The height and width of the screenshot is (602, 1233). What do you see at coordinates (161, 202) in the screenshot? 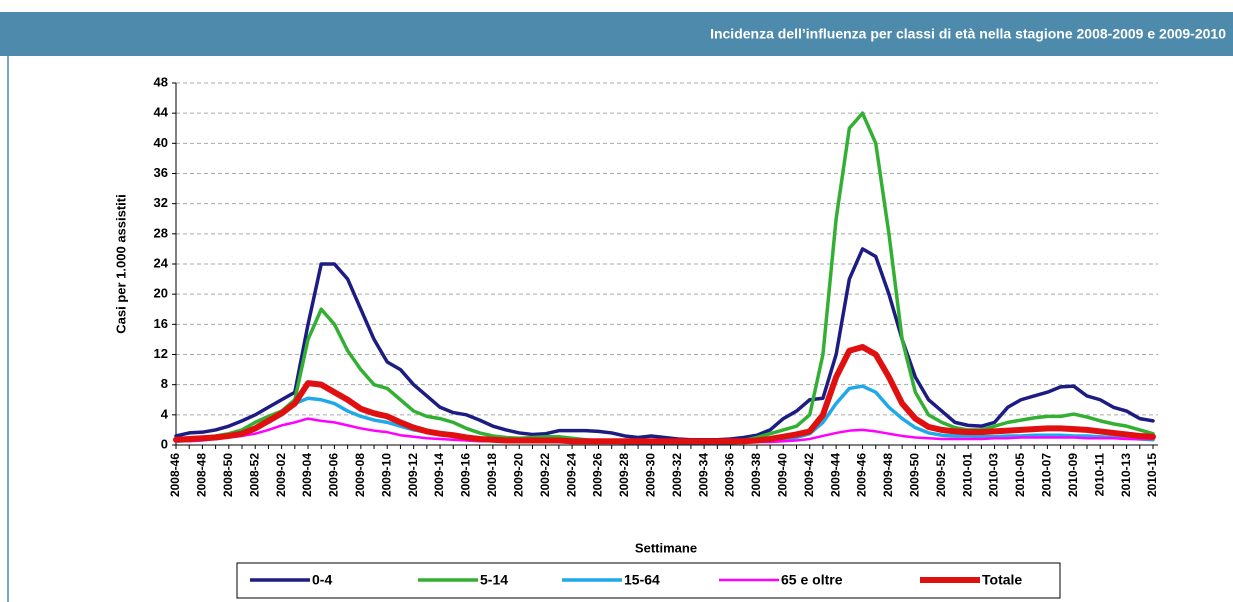
I see `y-tick-label: 32` at bounding box center [161, 202].